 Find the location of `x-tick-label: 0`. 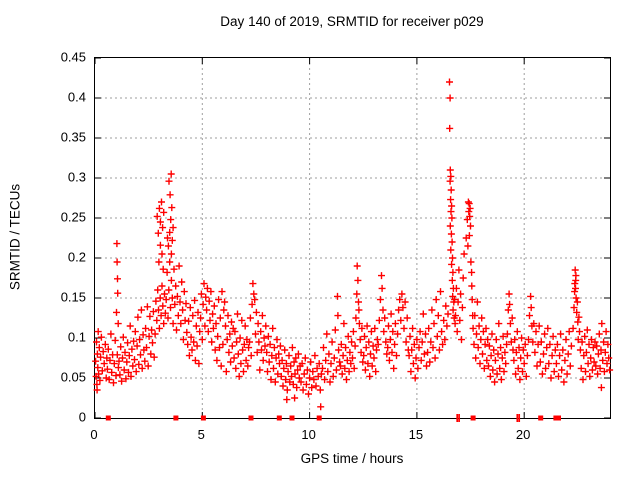

x-tick-label: 0 is located at coordinates (94, 434).